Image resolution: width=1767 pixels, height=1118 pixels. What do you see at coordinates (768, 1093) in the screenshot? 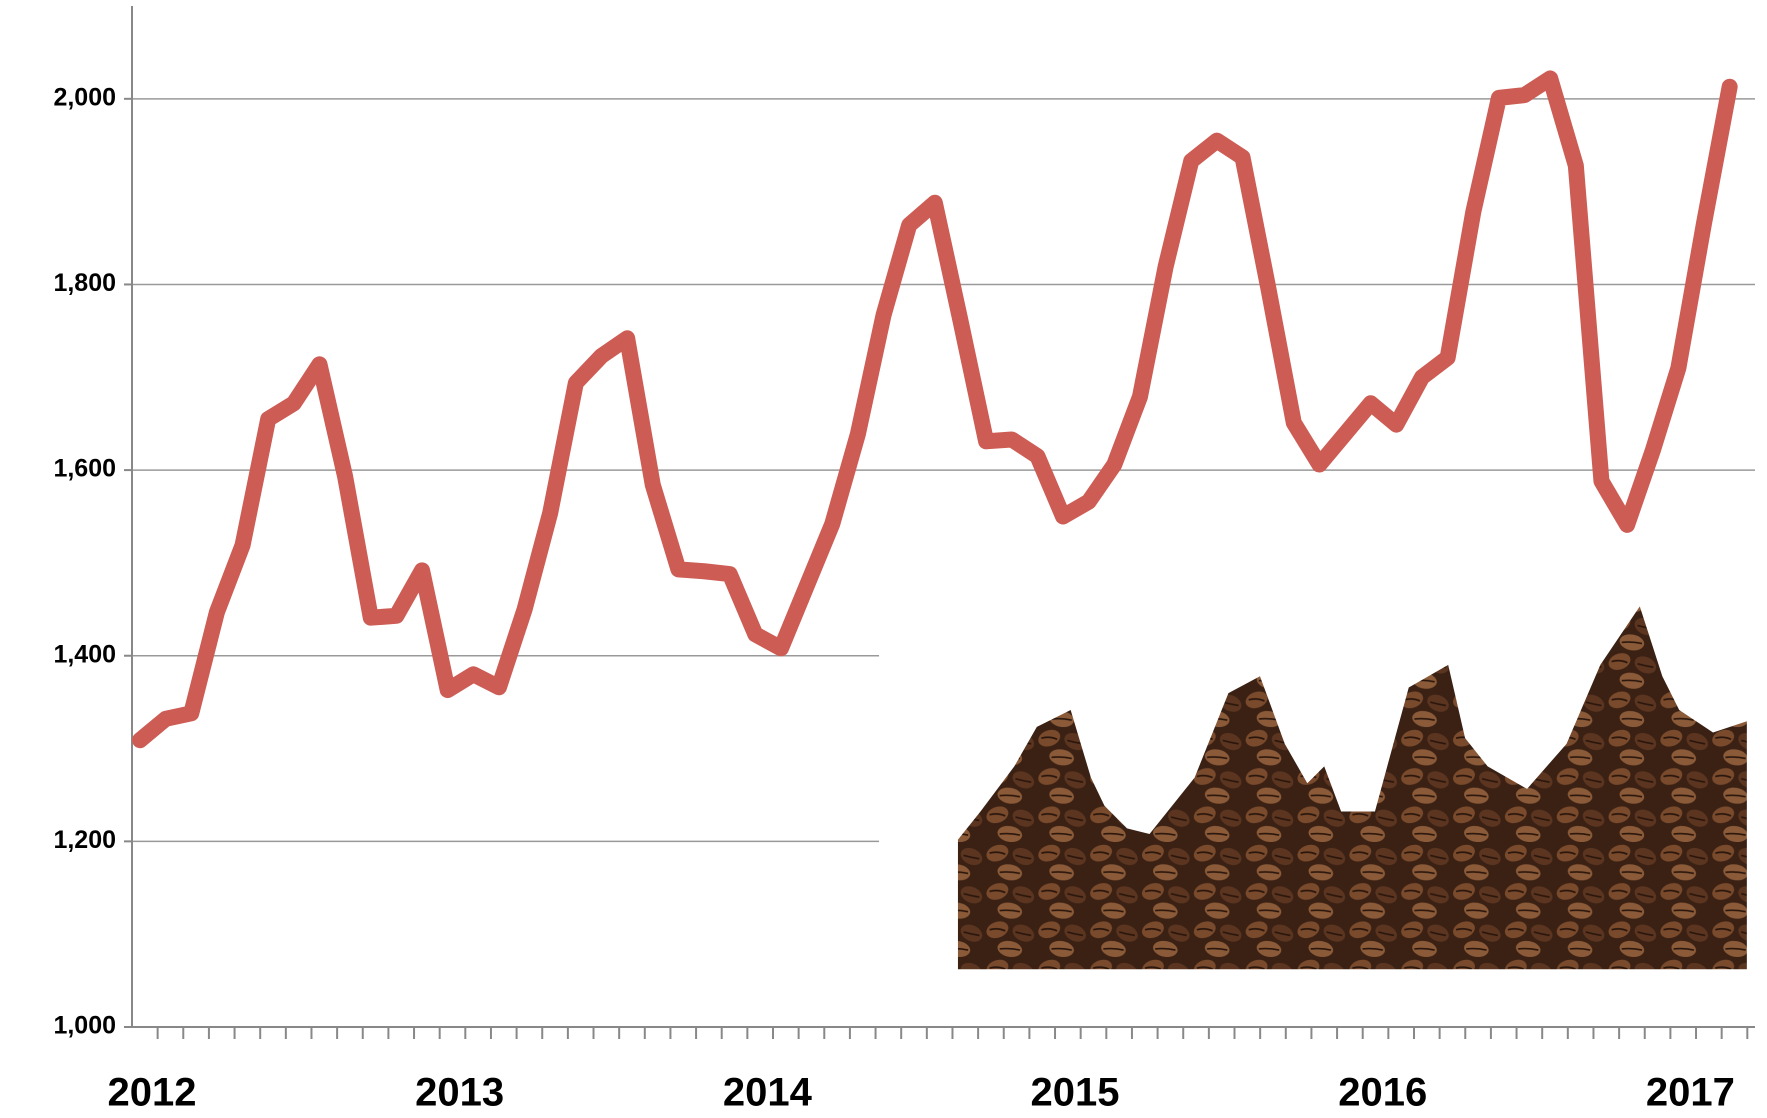
I see `x-tick-label: 2014` at bounding box center [768, 1093].